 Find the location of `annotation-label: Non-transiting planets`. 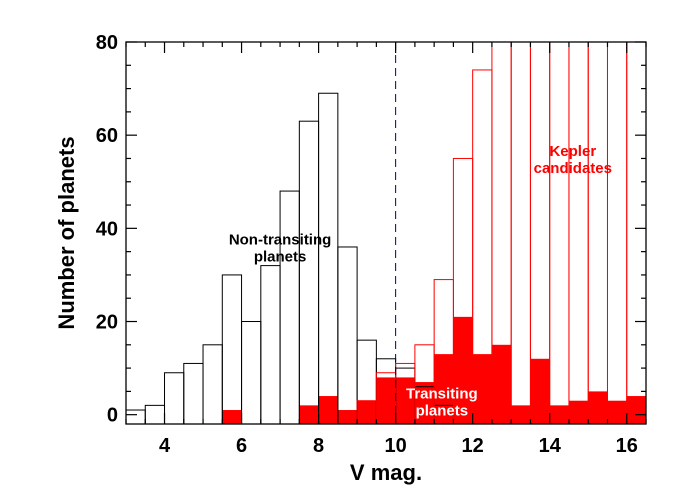

annotation-label: Non-transiting planets is located at coordinates (280, 249).